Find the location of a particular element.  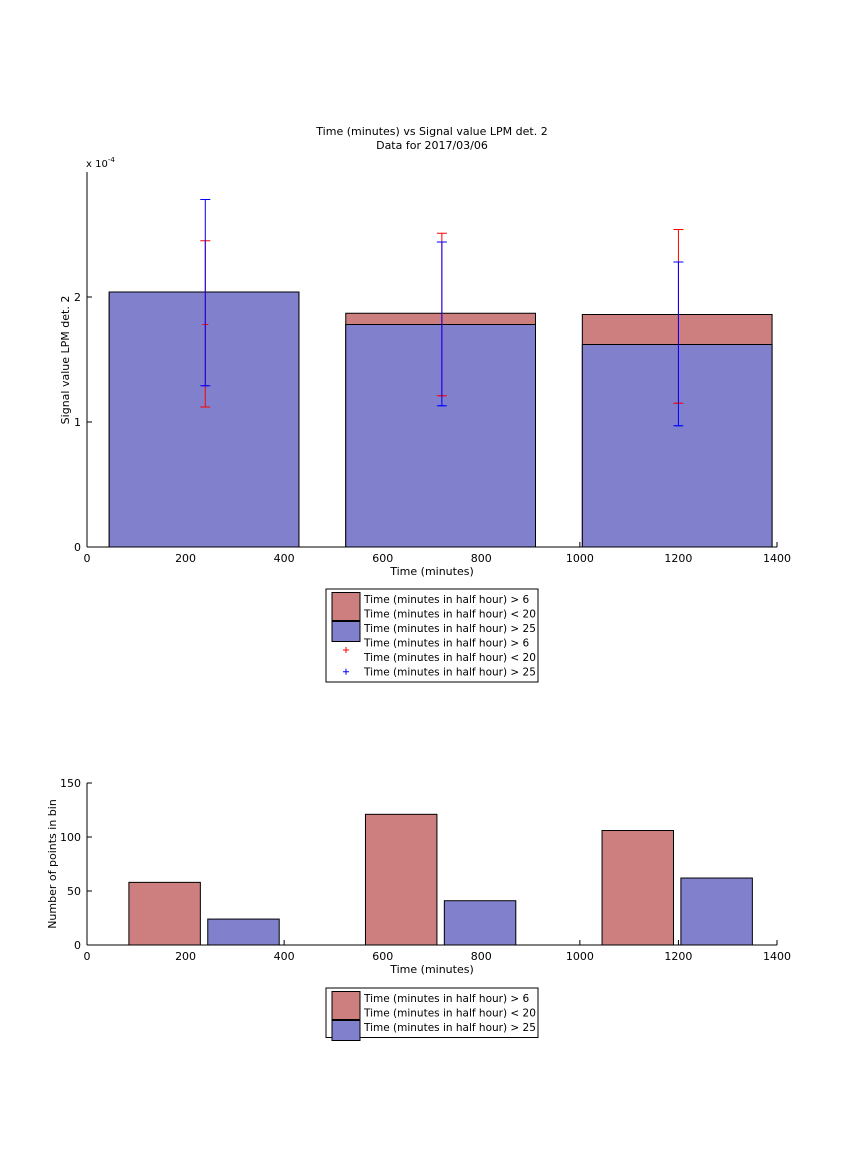

top-x-tick-label: 1400 is located at coordinates (777, 558).